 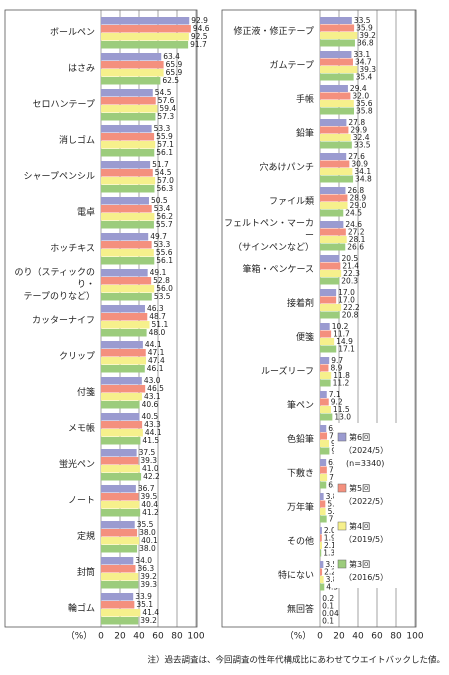 I want to click on value-label: 41.5, so click(x=150, y=440).